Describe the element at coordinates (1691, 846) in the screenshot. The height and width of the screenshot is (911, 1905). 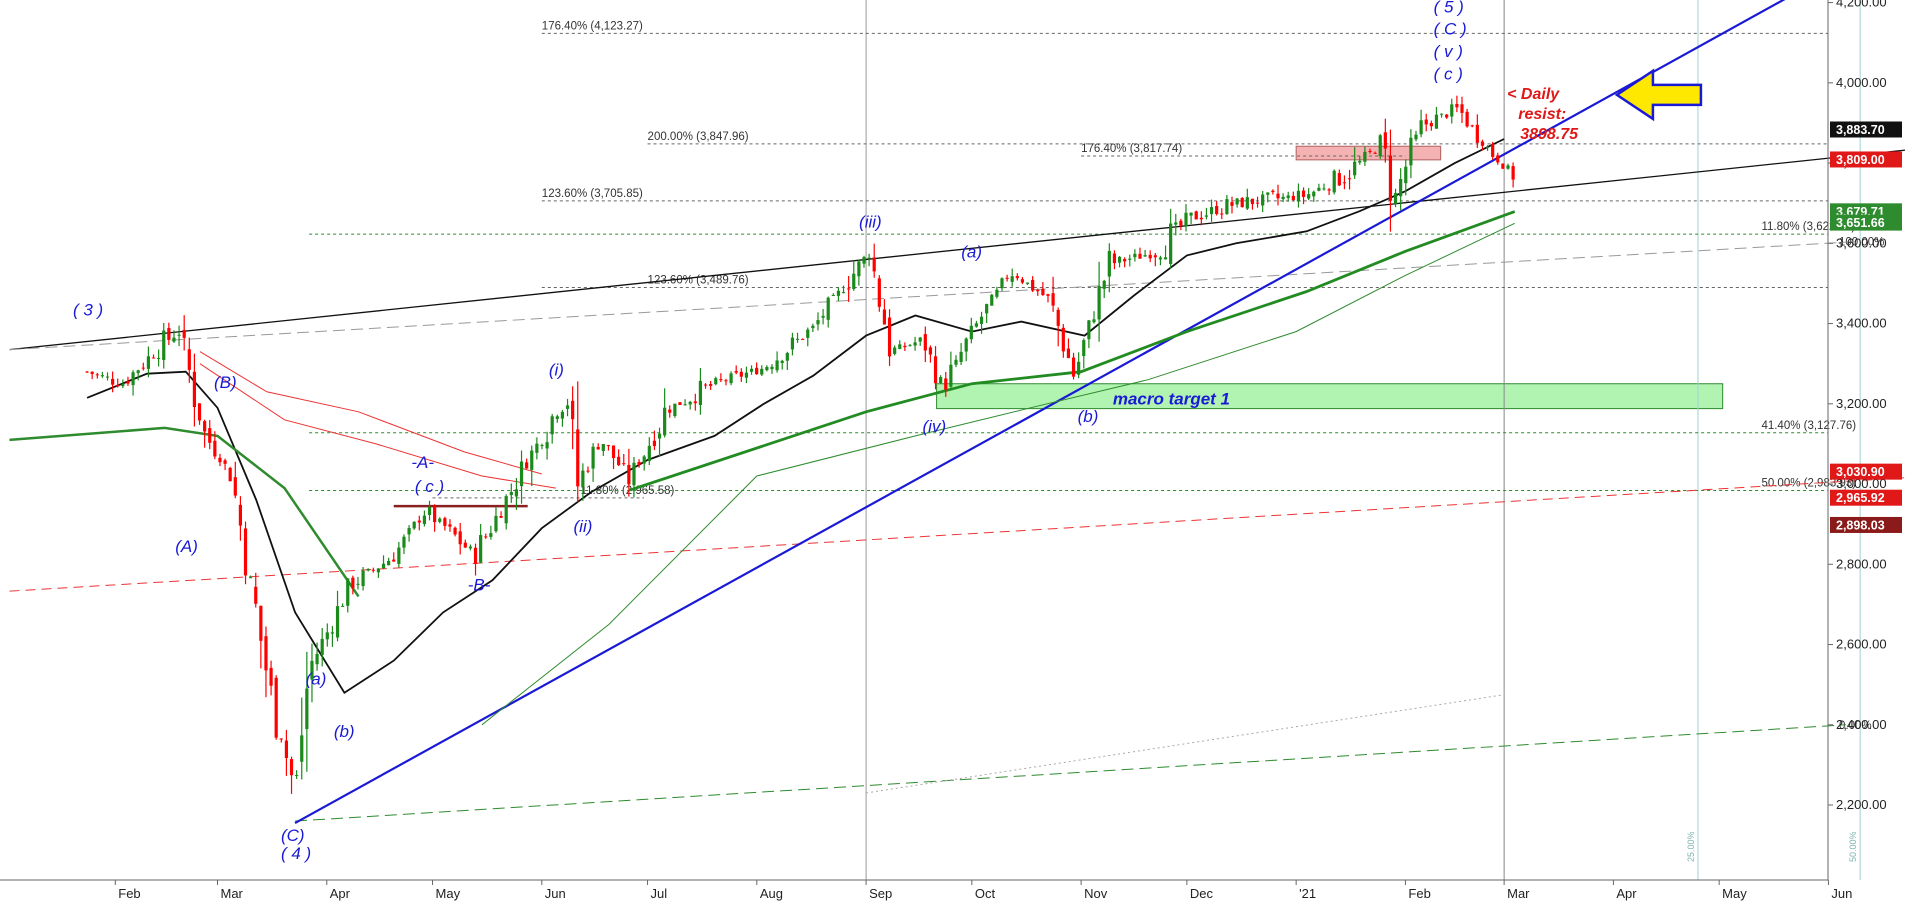
I see `fib-time-label: 25.00%` at that location.